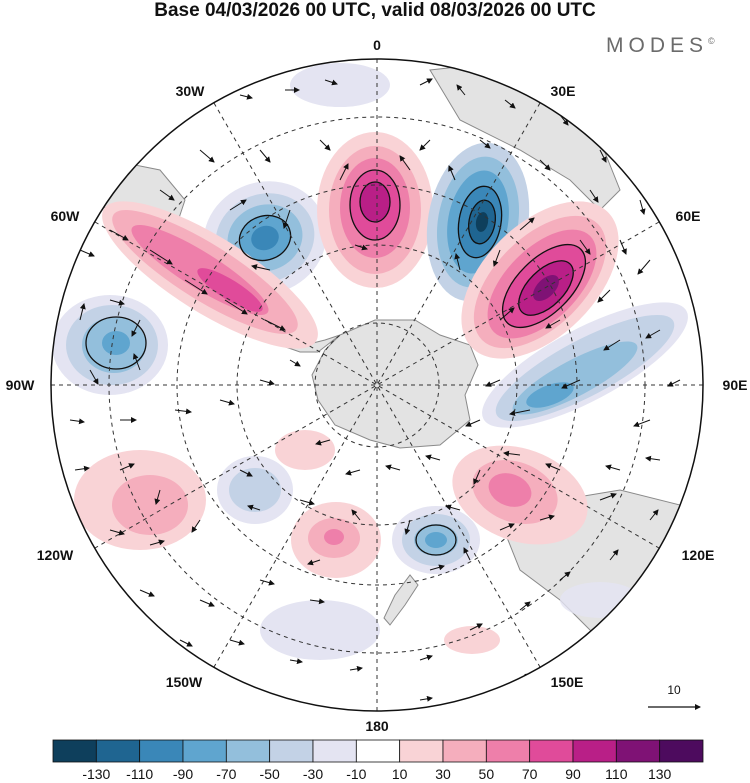  I want to click on colorbar-tick-label: 90, so click(573, 774).